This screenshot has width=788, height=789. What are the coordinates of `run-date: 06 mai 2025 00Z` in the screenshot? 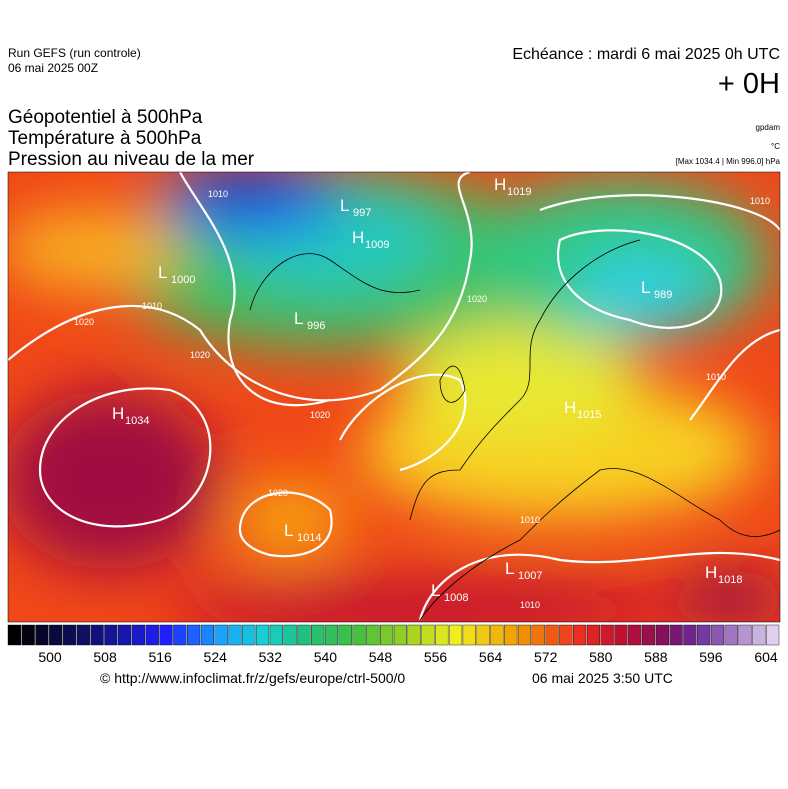 It's located at (53, 68).